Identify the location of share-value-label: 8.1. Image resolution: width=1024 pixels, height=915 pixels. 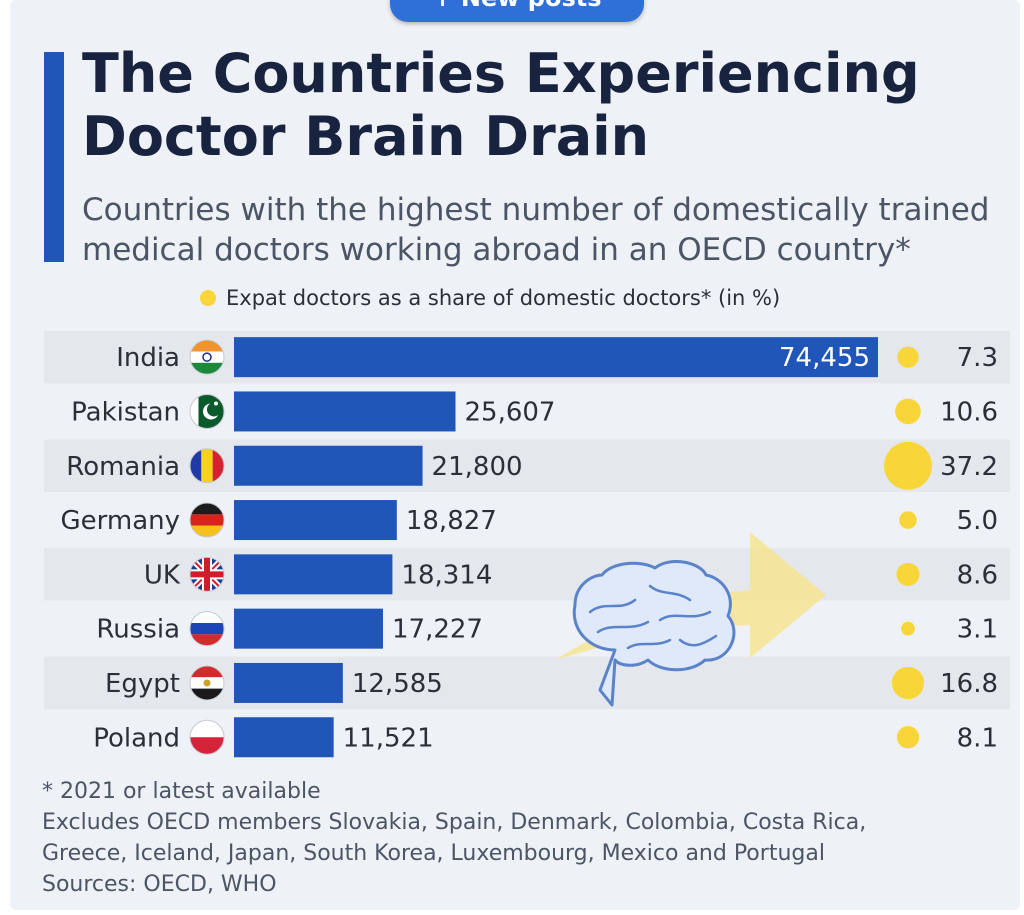
(977, 738).